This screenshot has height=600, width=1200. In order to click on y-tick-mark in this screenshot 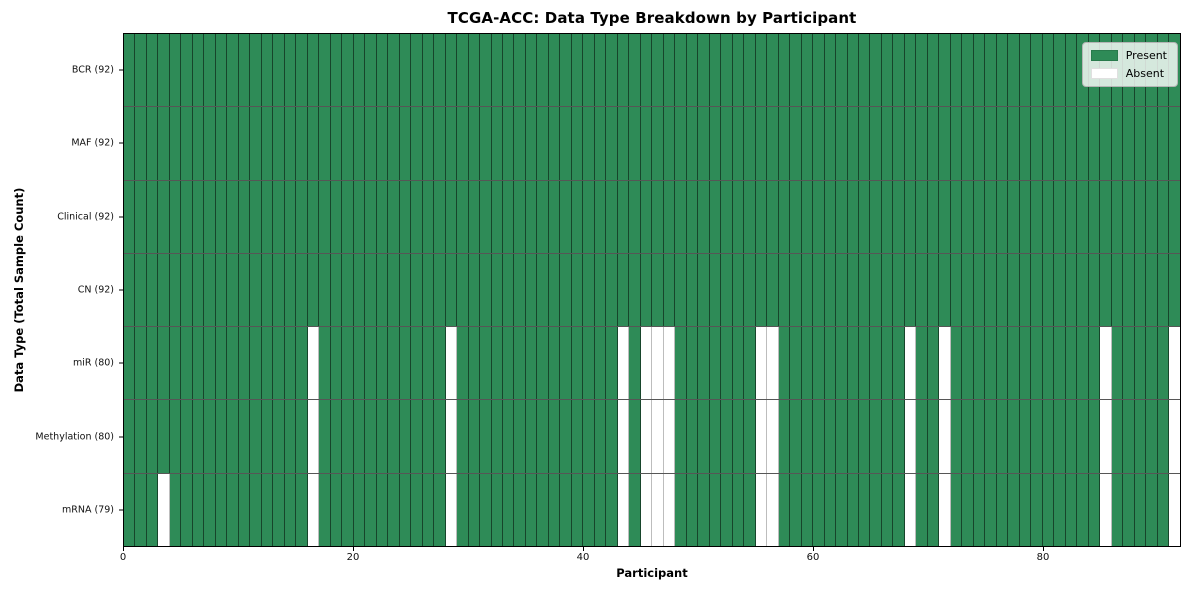, I will do `click(121, 363)`.